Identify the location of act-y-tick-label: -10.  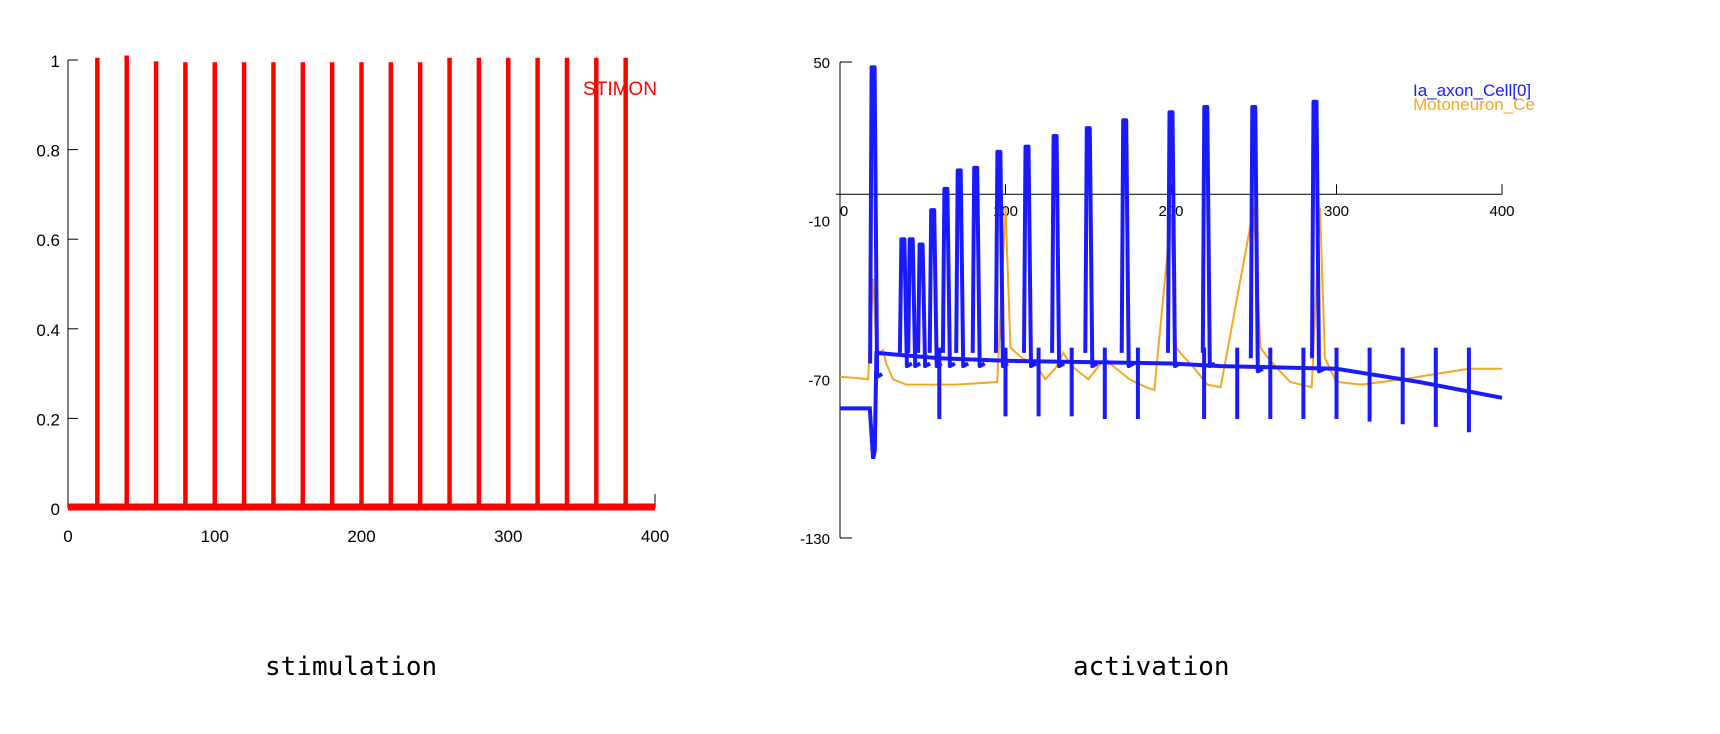
(819, 222).